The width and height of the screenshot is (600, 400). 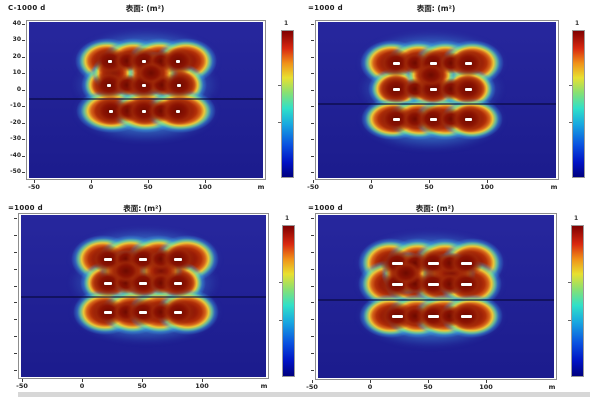 I want to click on y-tick-label: -40, so click(x=15, y=155).